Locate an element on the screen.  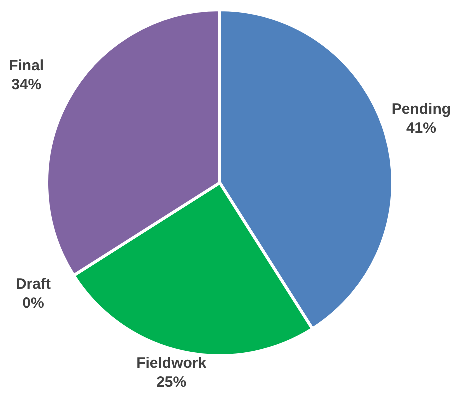
text: 0% is located at coordinates (33, 303).